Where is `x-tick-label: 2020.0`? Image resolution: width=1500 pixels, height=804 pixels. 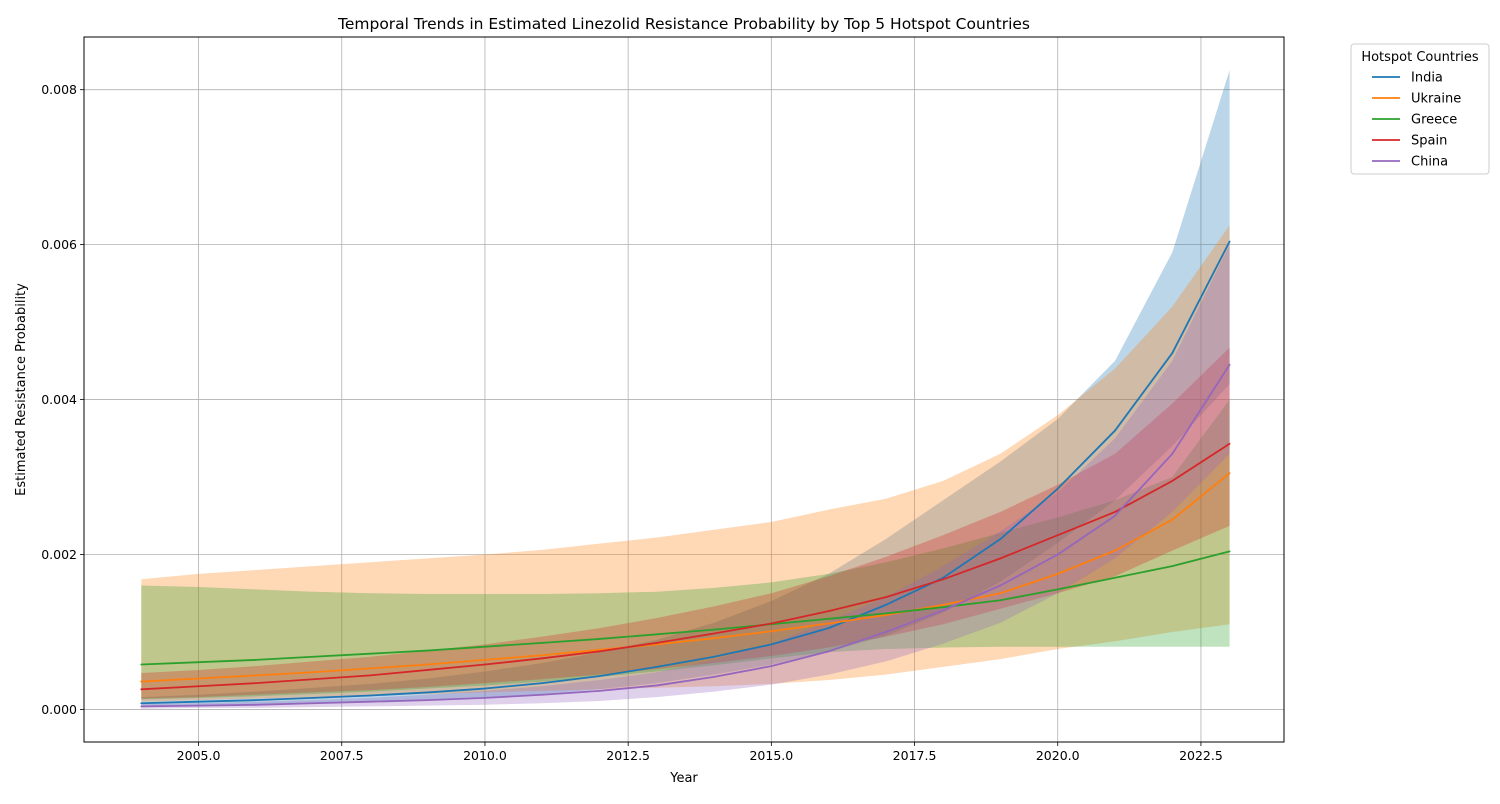 x-tick-label: 2020.0 is located at coordinates (1058, 755).